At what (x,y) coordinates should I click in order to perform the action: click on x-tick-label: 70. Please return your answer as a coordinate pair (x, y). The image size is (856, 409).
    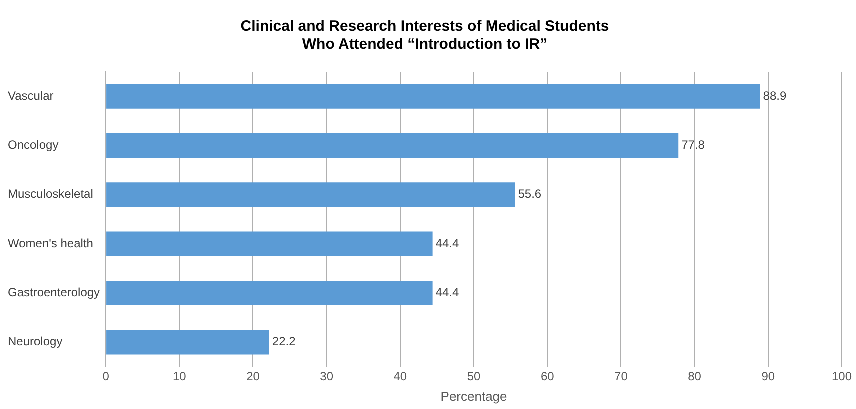
    Looking at the image, I should click on (621, 377).